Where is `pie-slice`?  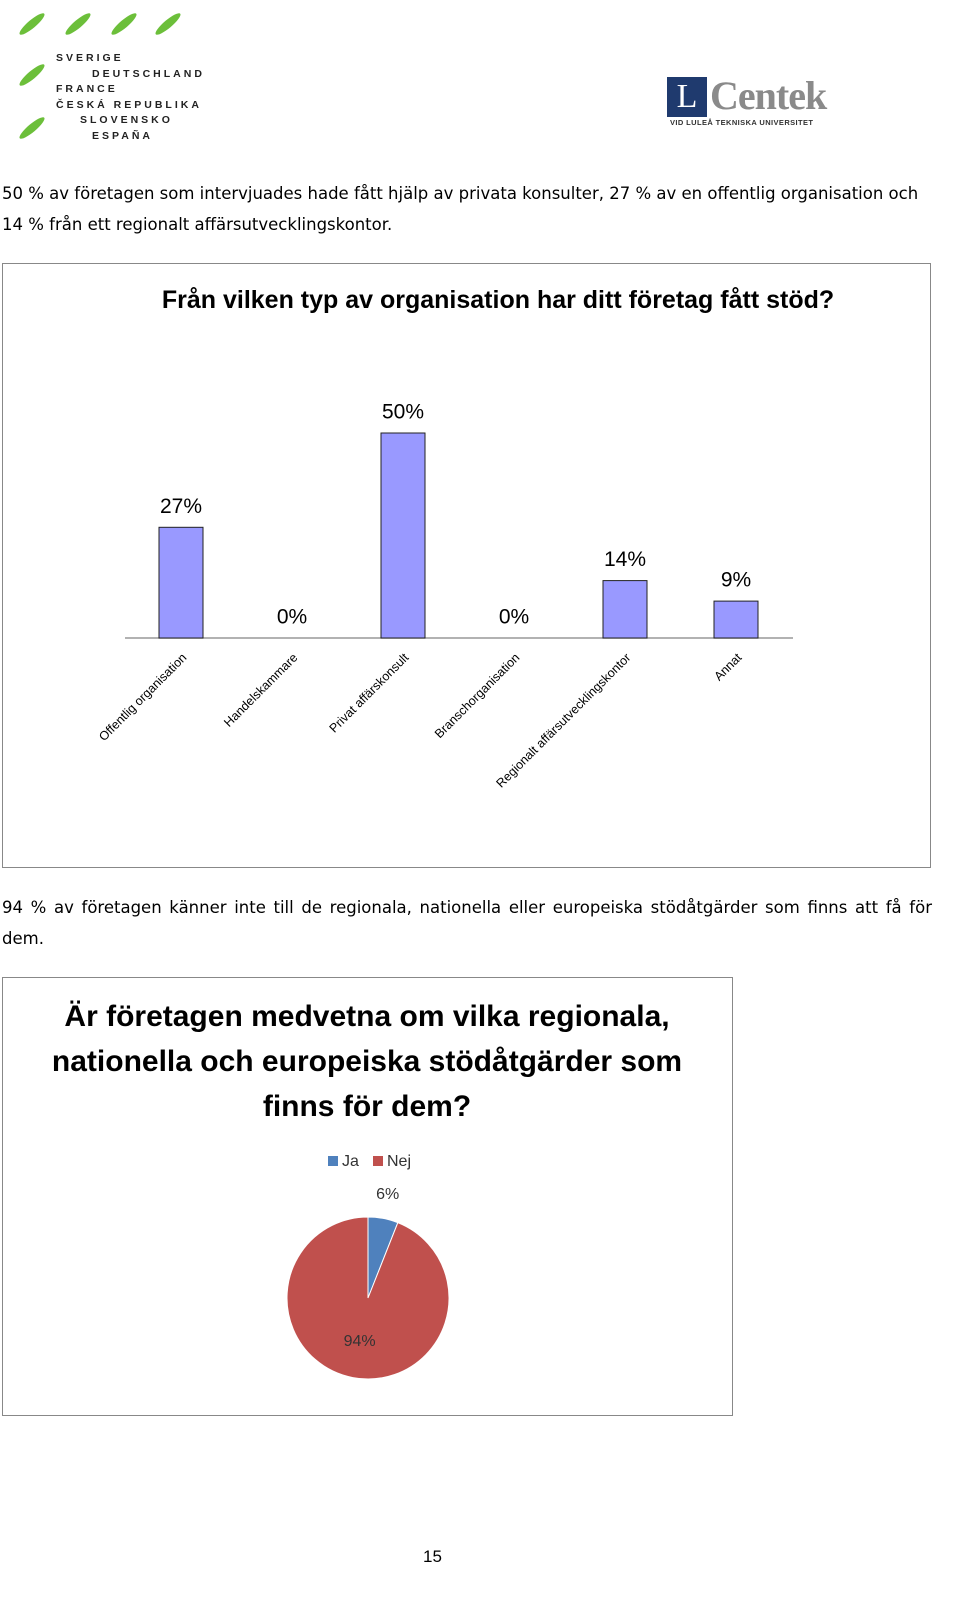
pie-slice is located at coordinates (368, 1298).